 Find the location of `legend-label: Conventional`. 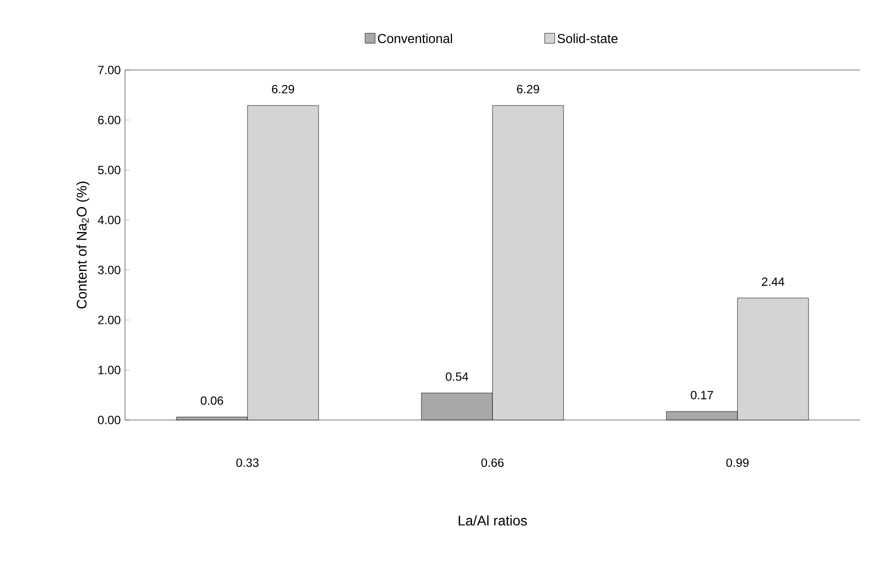

legend-label: Conventional is located at coordinates (415, 39).